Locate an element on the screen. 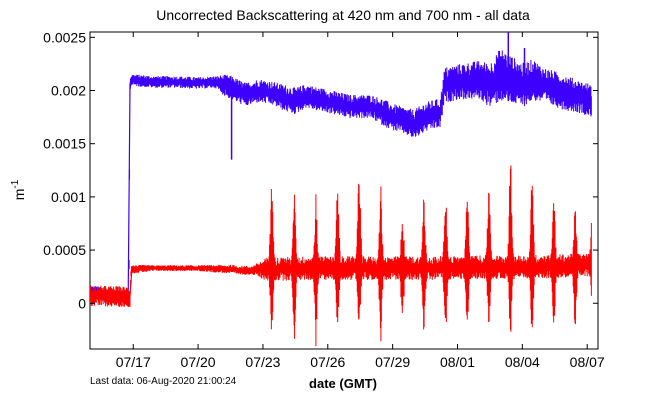  y-tick-label: 0.001 is located at coordinates (68, 197).